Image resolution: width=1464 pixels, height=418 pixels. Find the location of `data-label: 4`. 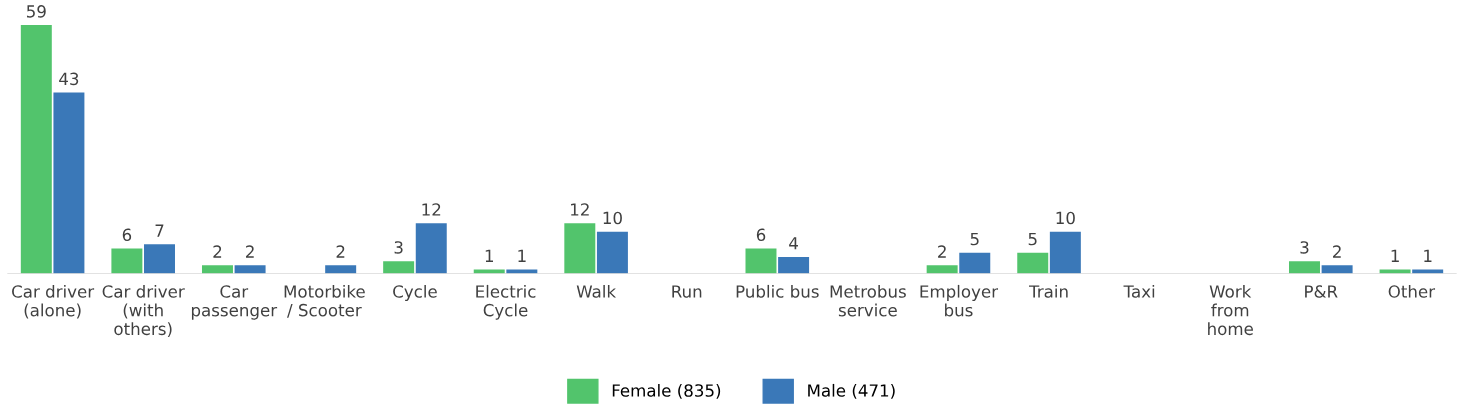

data-label: 4 is located at coordinates (793, 243).